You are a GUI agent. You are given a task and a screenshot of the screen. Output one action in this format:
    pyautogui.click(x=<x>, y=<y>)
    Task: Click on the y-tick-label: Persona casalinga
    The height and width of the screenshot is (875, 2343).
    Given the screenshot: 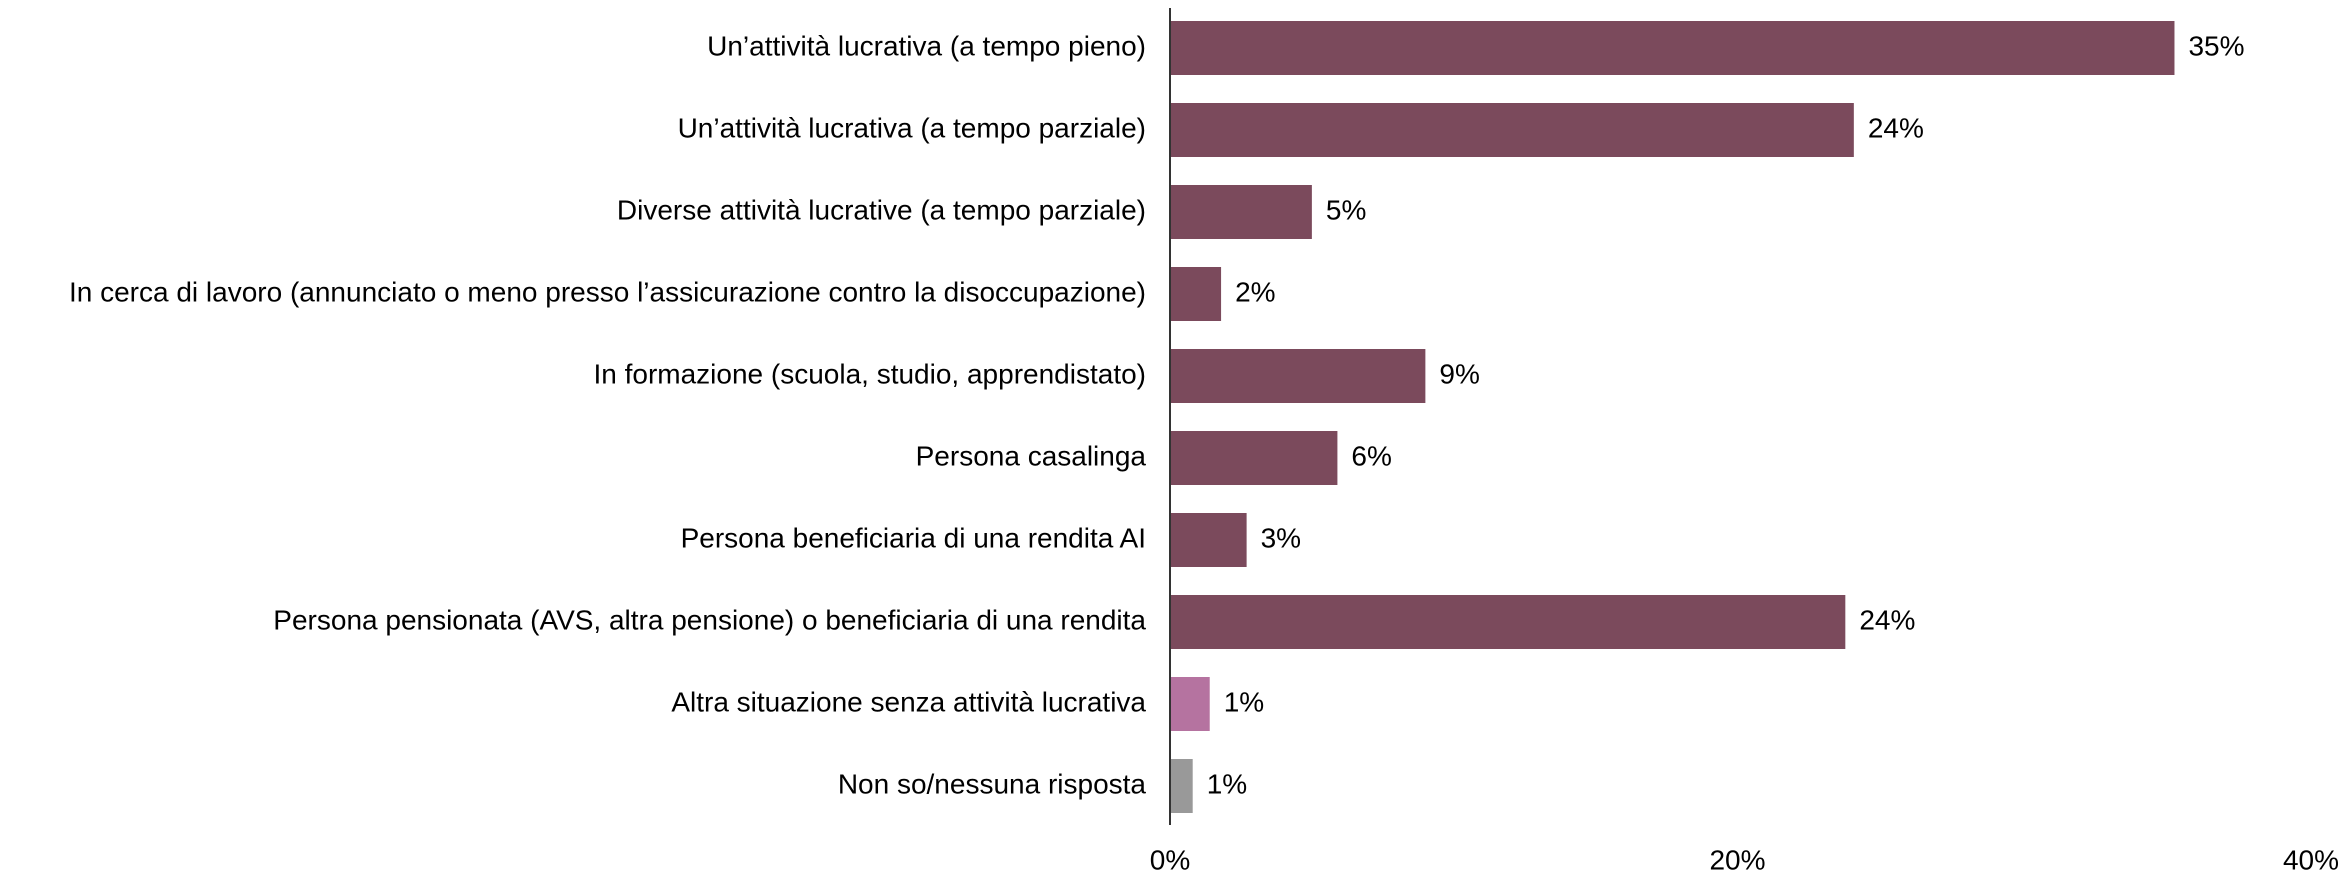 What is the action you would take?
    pyautogui.click(x=1031, y=455)
    